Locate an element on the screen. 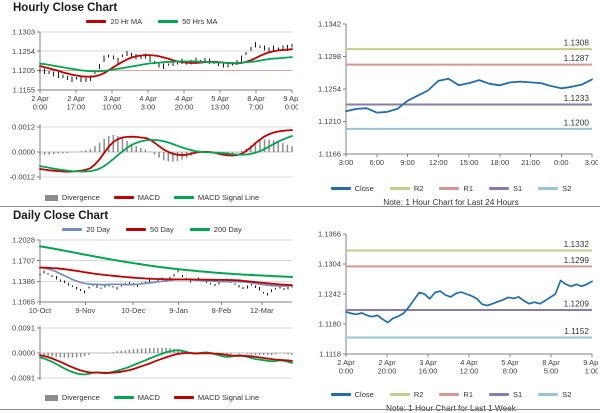  svg-text: 1.1233 is located at coordinates (577, 98).